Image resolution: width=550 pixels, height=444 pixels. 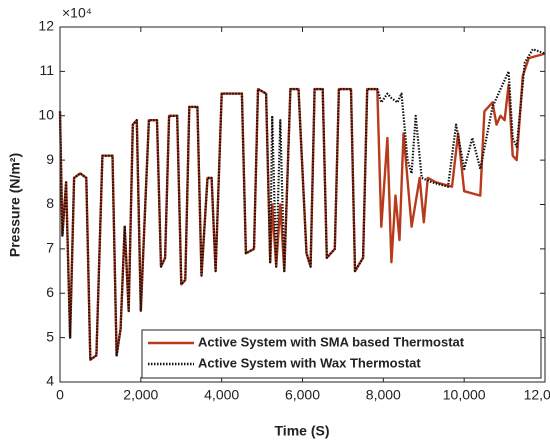 What do you see at coordinates (46, 114) in the screenshot?
I see `y-tick-label: 10` at bounding box center [46, 114].